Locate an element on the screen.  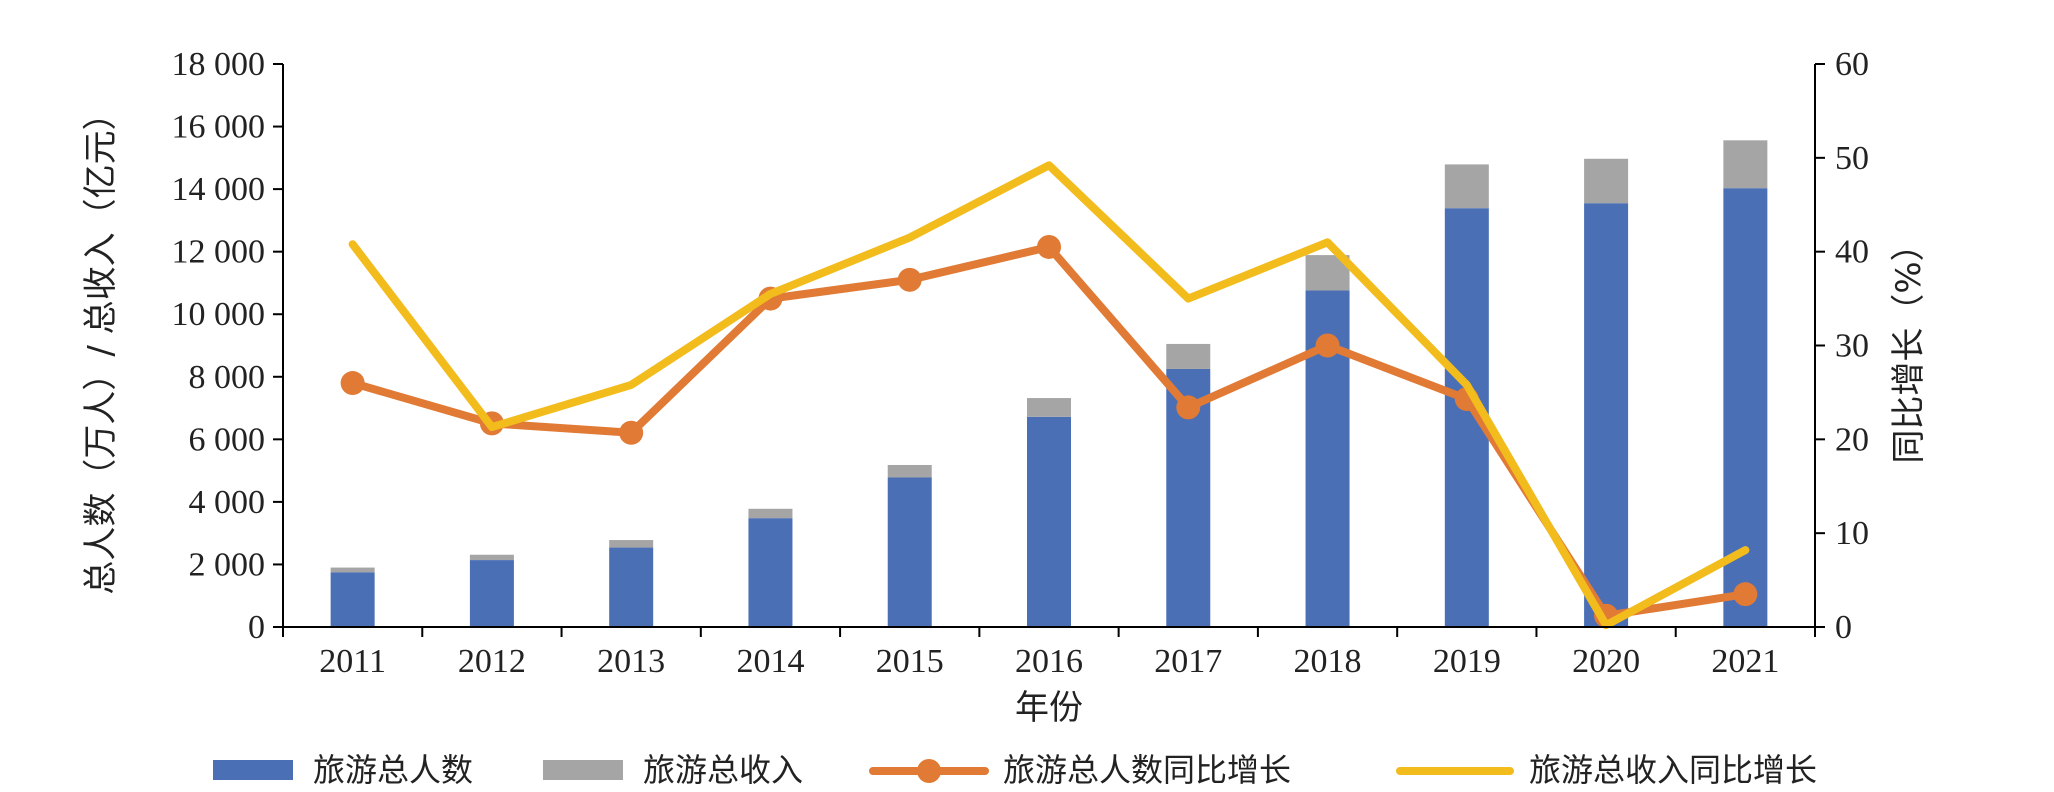
legend-label-total-revenue: 旅游总收入 is located at coordinates (723, 770).